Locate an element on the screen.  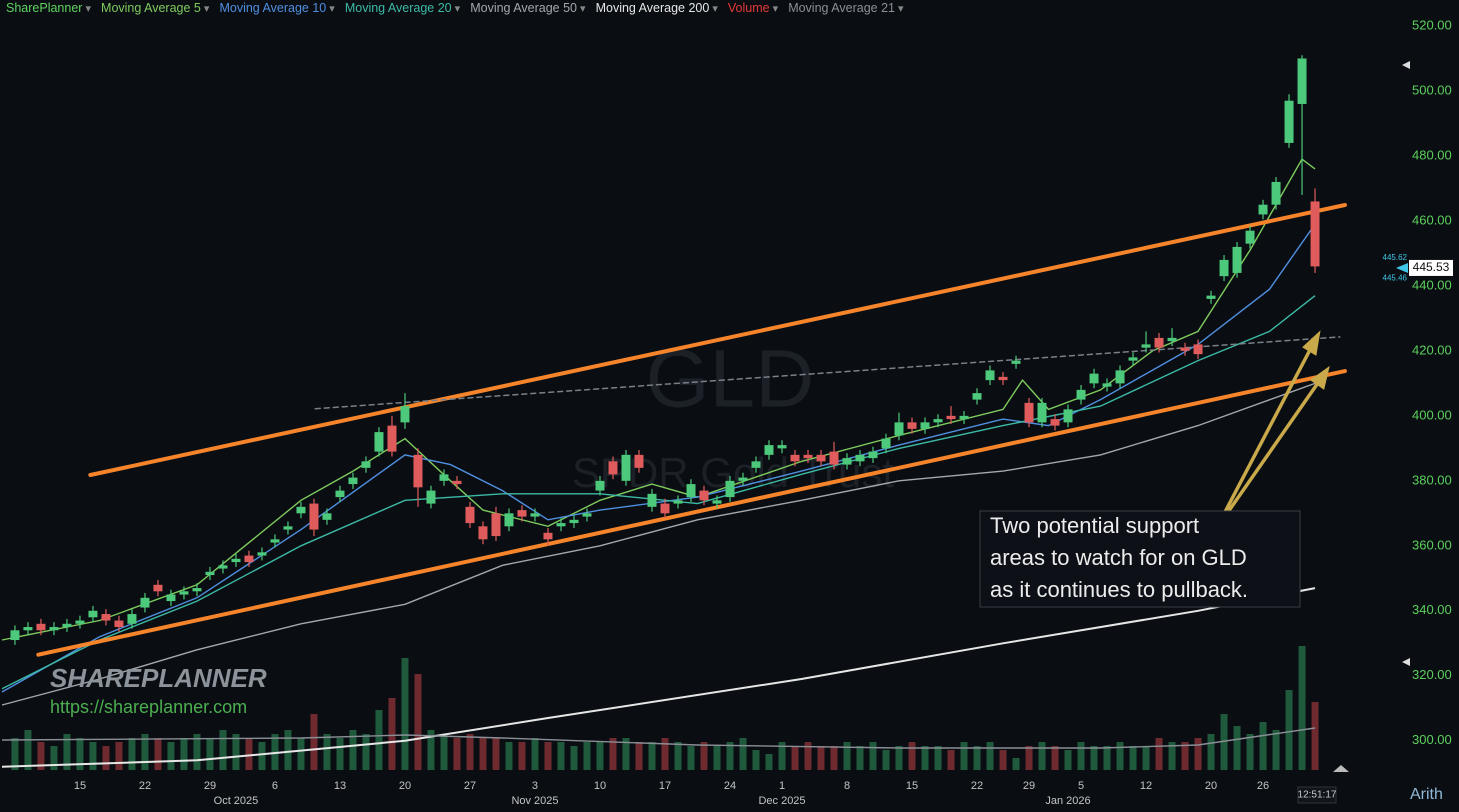
annotation-box is located at coordinates (1140, 559).